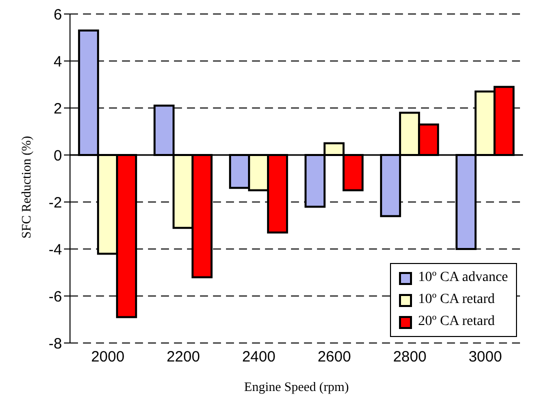 Image resolution: width=537 pixels, height=405 pixels. I want to click on x-tick-label: 2800, so click(409, 357).